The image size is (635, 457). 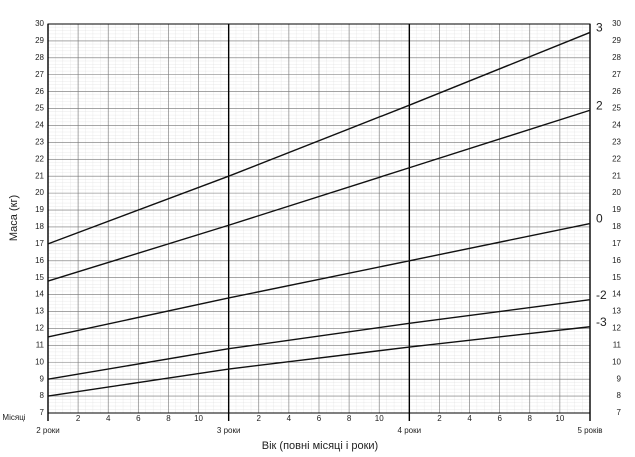 What do you see at coordinates (601, 295) in the screenshot?
I see `curve-label: -2` at bounding box center [601, 295].